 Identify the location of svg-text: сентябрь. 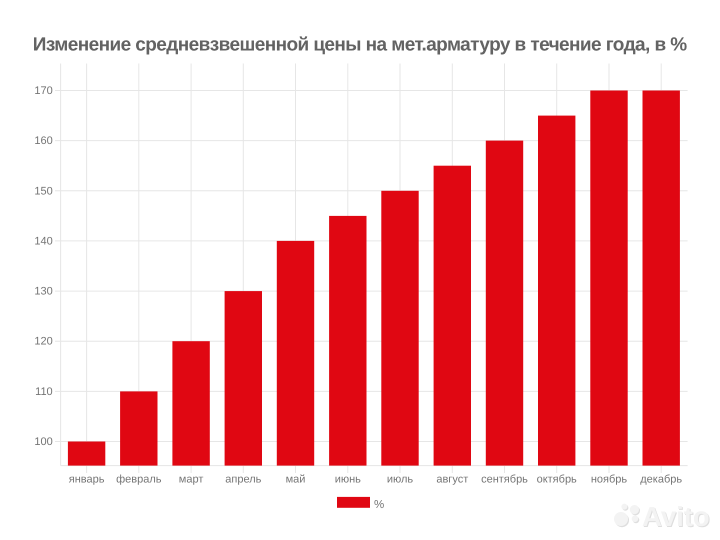
(504, 480).